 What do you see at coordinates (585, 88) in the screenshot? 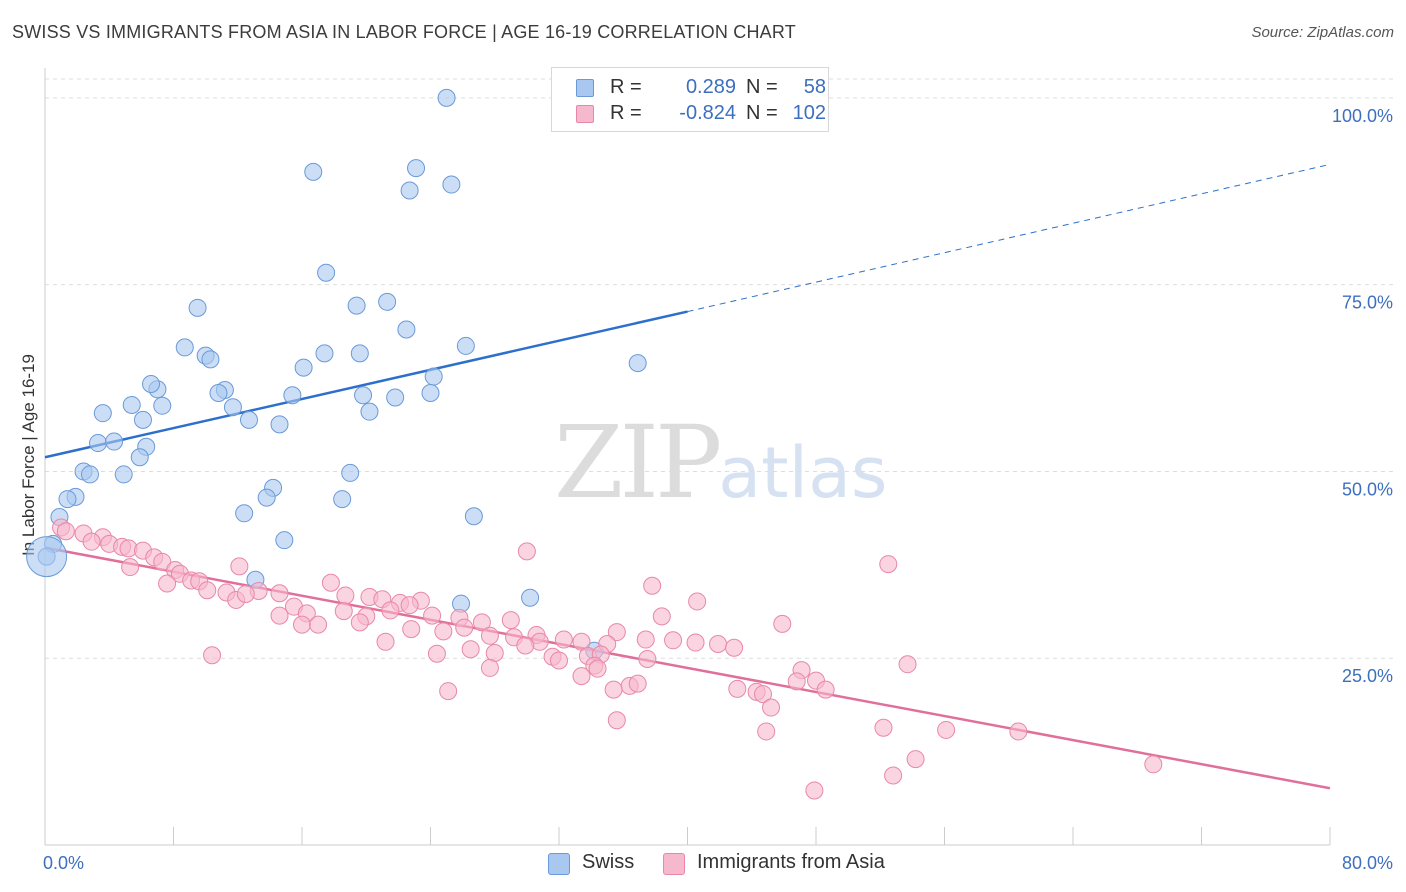
I see `legend-swatch-swiss` at bounding box center [585, 88].